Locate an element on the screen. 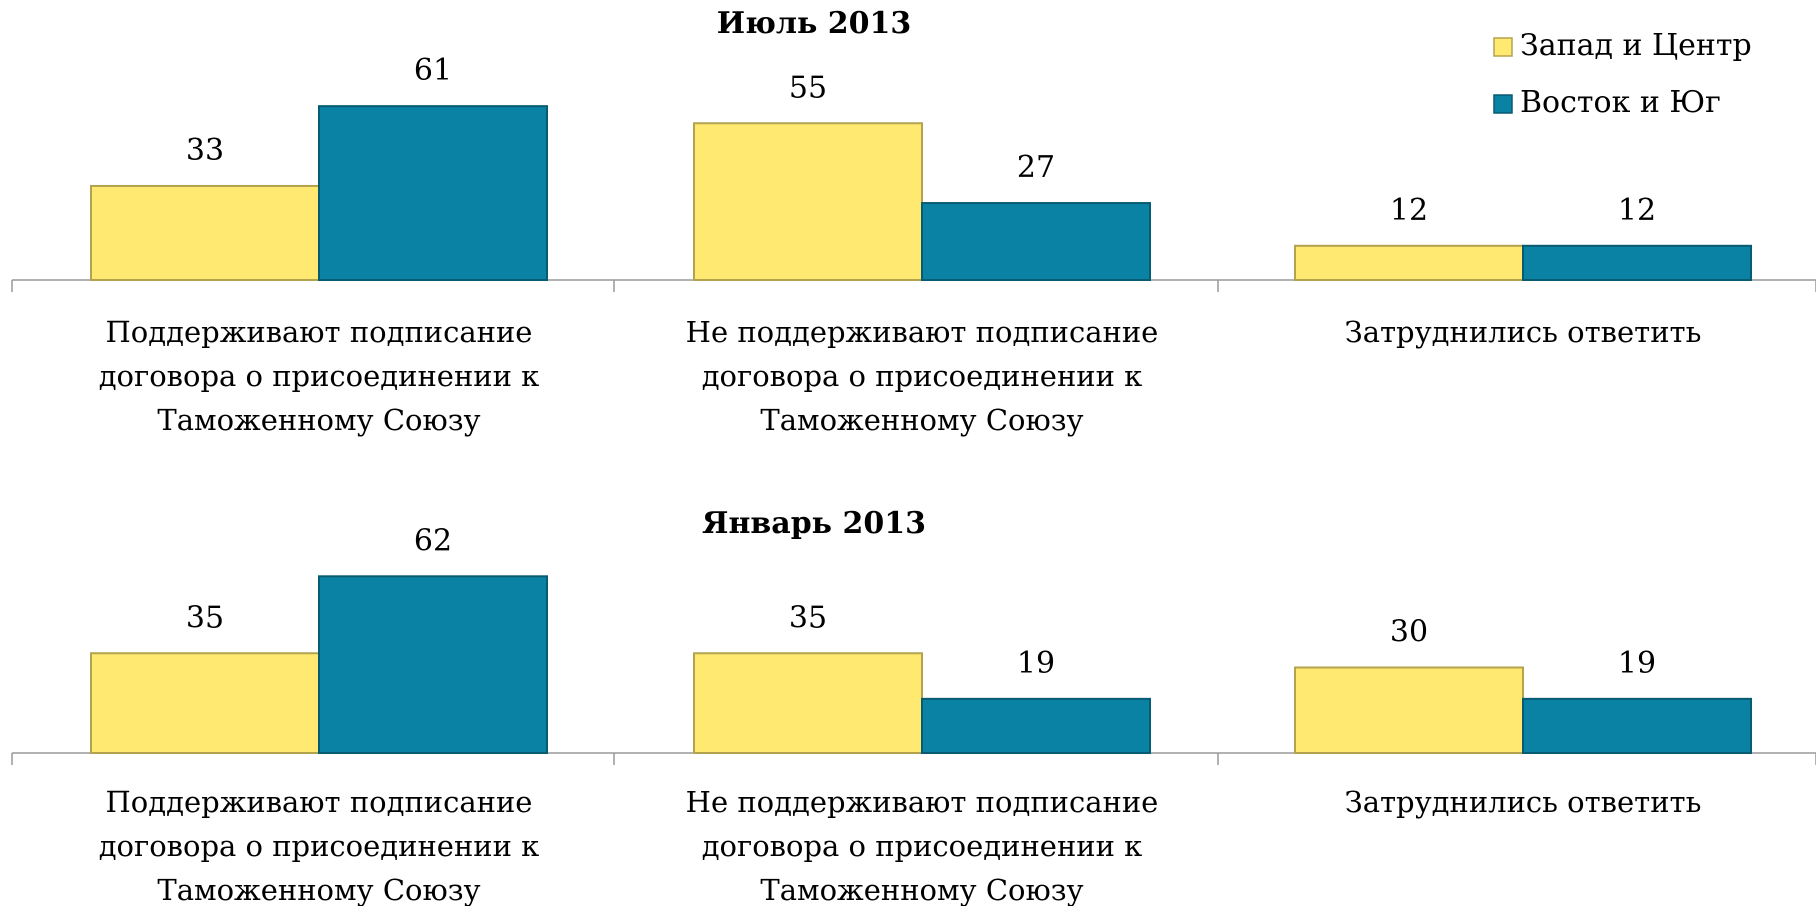 Image resolution: width=1816 pixels, height=906 pixels. data-label: 30 is located at coordinates (1409, 632).